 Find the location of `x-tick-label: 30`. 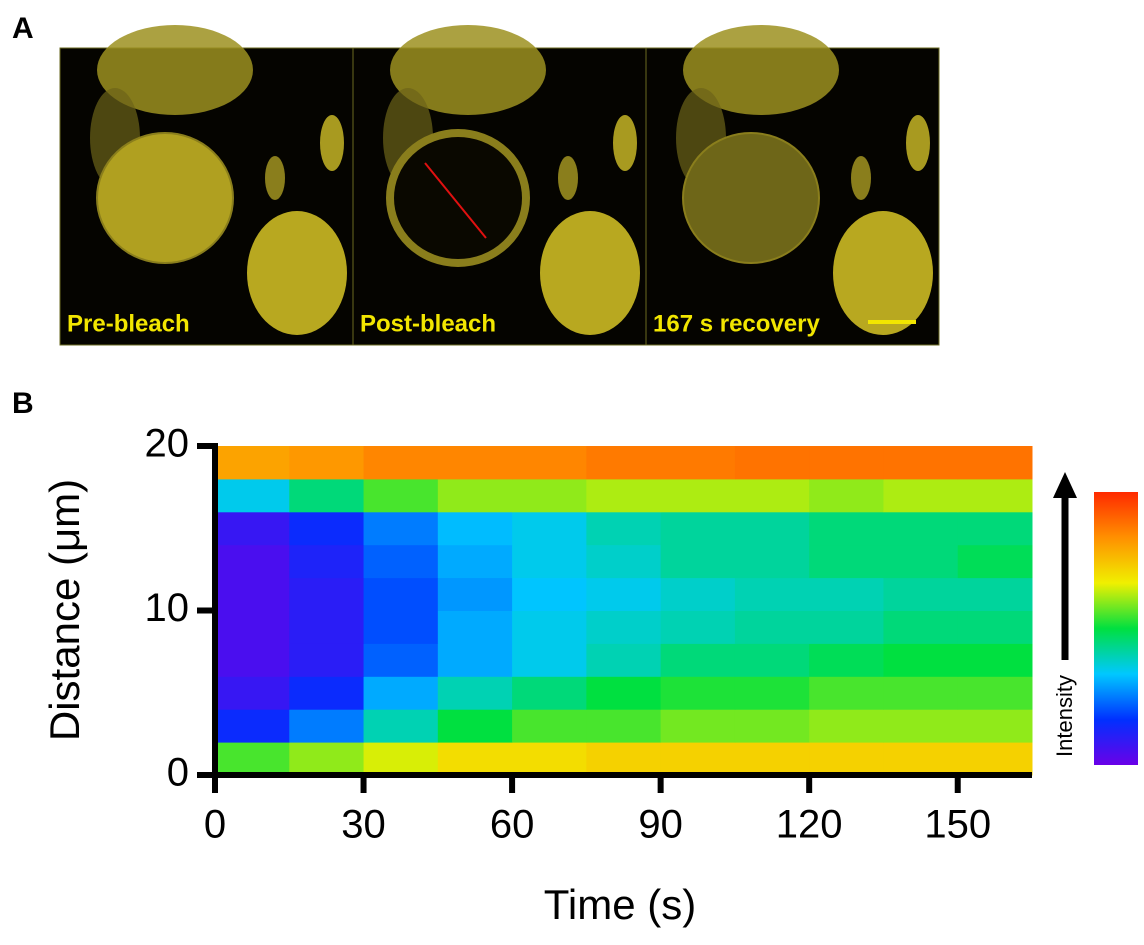

x-tick-label: 30 is located at coordinates (363, 825).